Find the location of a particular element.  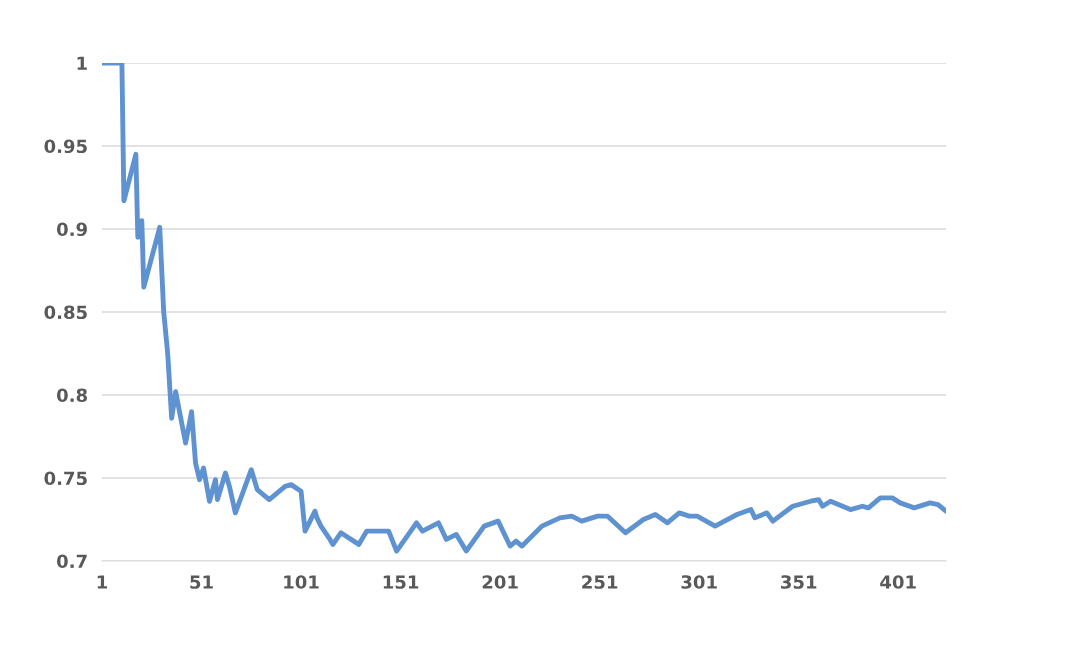

x-tick-label: 151 is located at coordinates (401, 582).